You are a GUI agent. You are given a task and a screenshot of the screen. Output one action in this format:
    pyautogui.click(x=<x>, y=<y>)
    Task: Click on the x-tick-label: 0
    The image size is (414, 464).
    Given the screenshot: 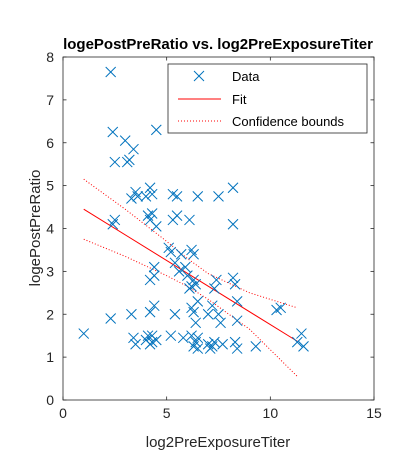 What is the action you would take?
    pyautogui.click(x=63, y=413)
    